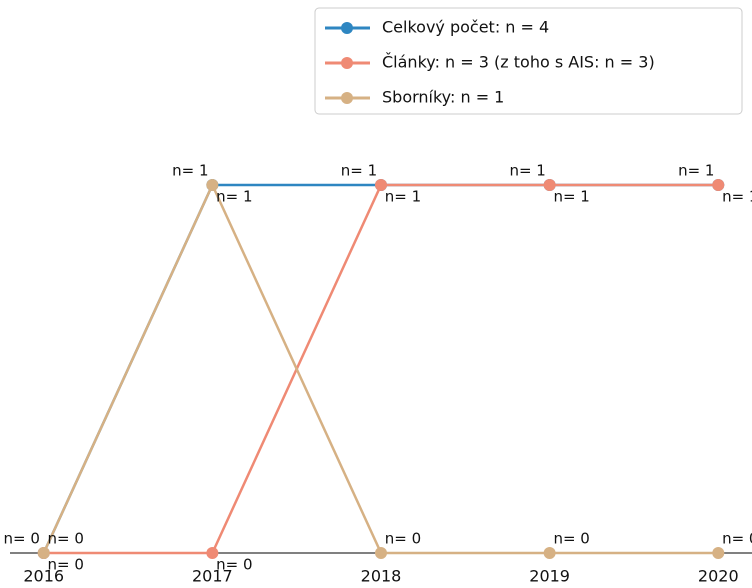  What do you see at coordinates (443, 97) in the screenshot?
I see `legend-label: Sborníky: n = 1` at bounding box center [443, 97].